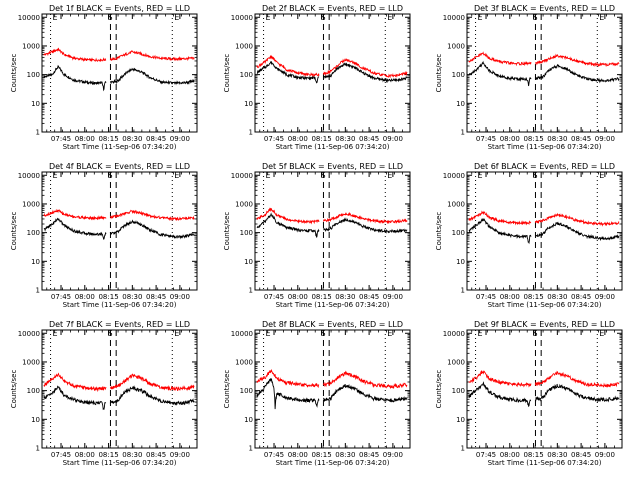 This screenshot has height=480, width=640. What do you see at coordinates (332, 324) in the screenshot?
I see `panel-title: Det 8f BLACK = Events, RED = LLD` at bounding box center [332, 324].